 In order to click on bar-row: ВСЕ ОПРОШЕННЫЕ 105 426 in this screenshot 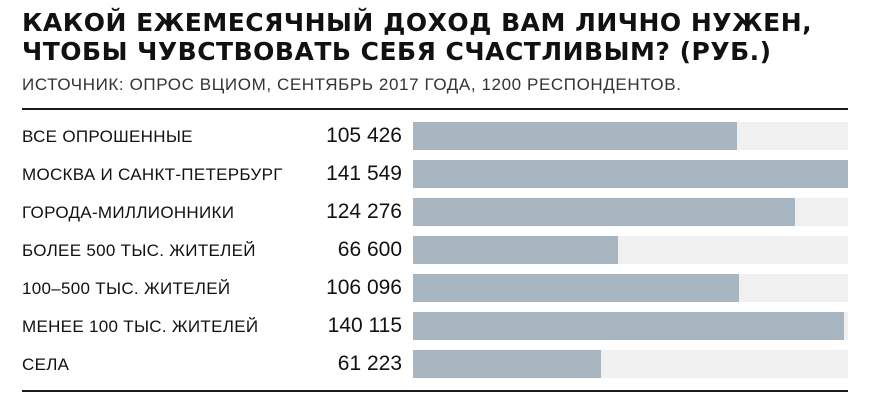, I will do `click(435, 137)`.